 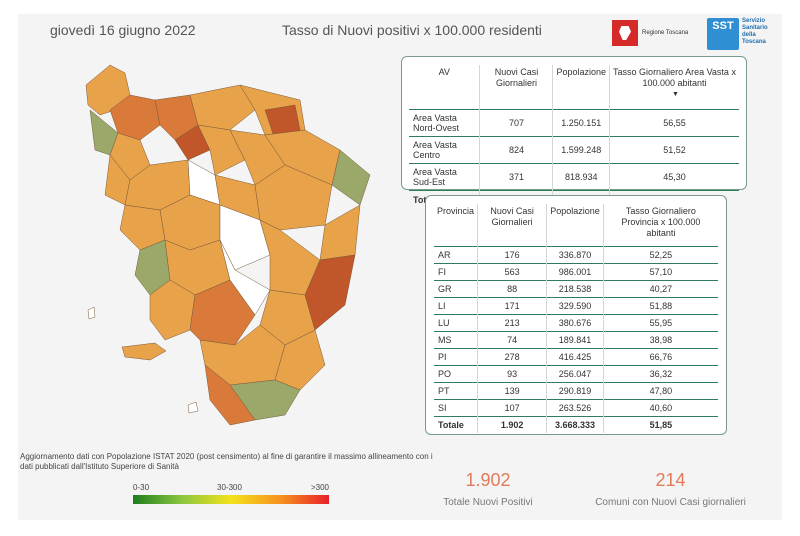 What do you see at coordinates (444, 72) in the screenshot?
I see `col-header-av: AV` at bounding box center [444, 72].